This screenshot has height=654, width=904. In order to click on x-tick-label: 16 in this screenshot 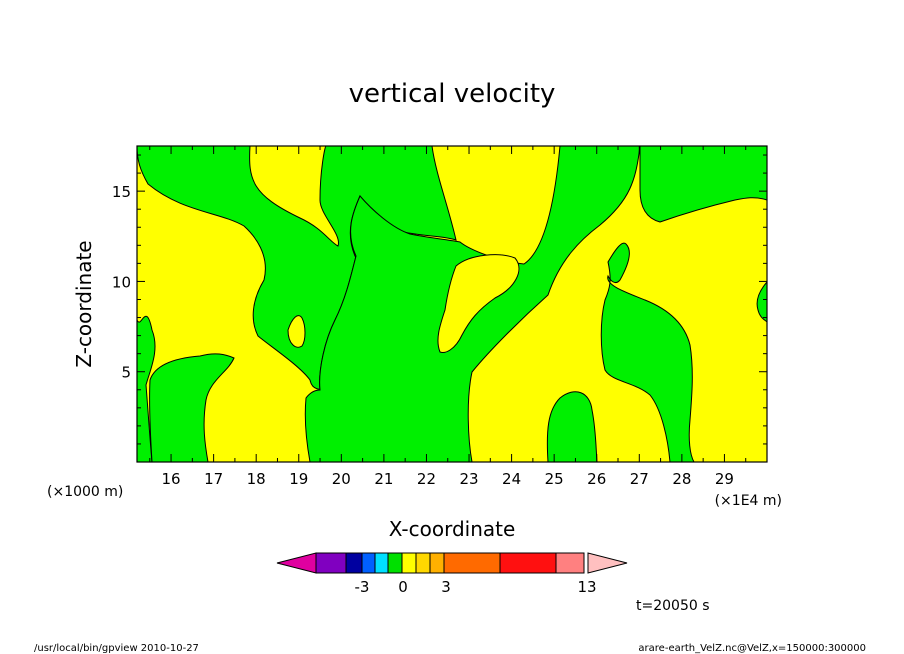, I will do `click(171, 479)`.